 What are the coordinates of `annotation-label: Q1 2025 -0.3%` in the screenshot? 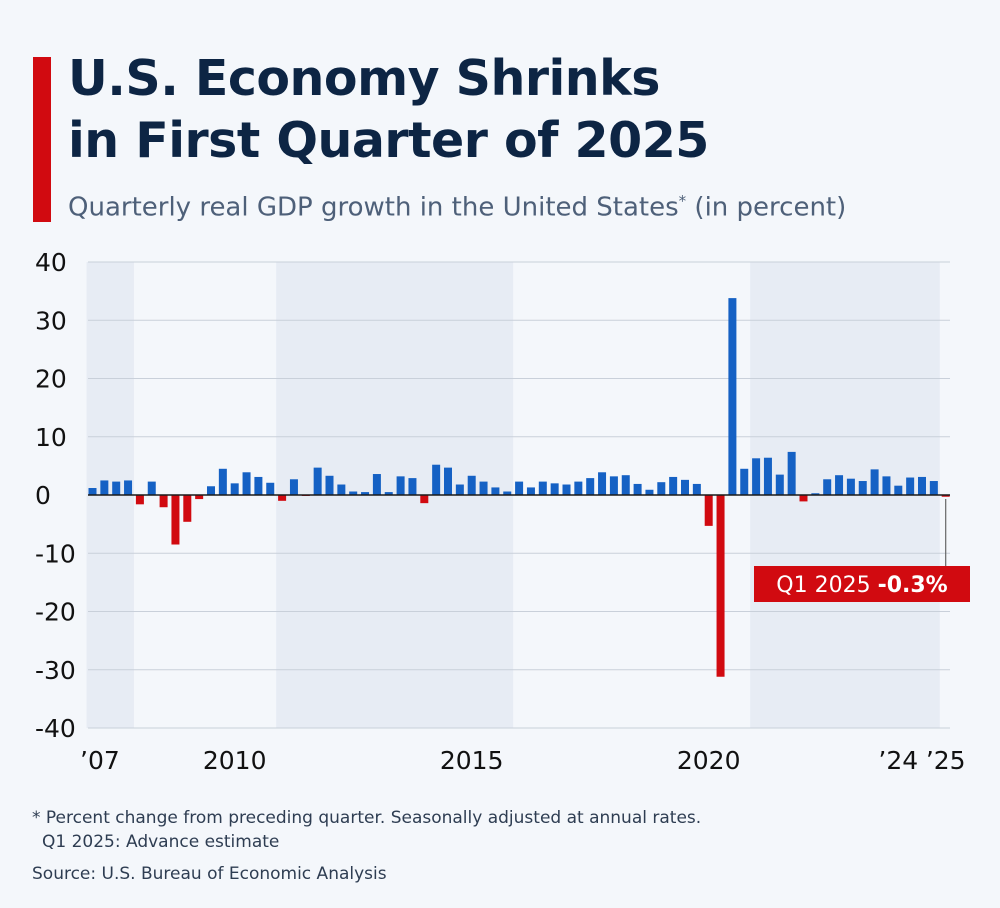 It's located at (861, 585).